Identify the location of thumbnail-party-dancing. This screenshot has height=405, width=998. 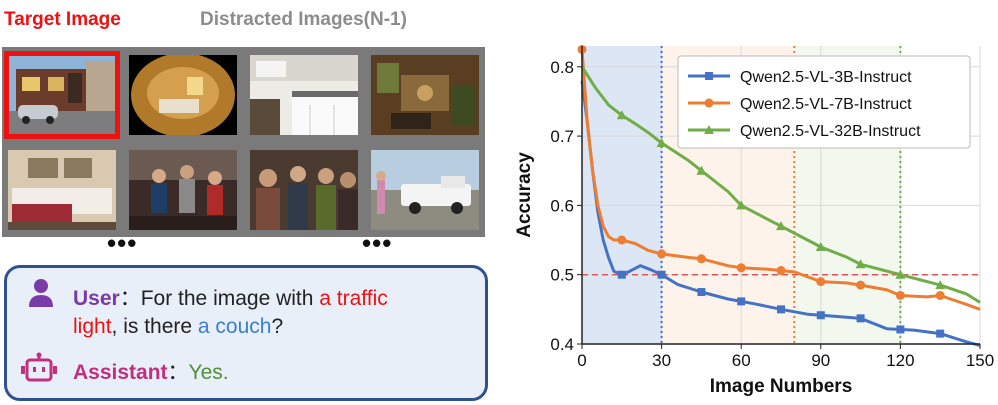
(183, 190).